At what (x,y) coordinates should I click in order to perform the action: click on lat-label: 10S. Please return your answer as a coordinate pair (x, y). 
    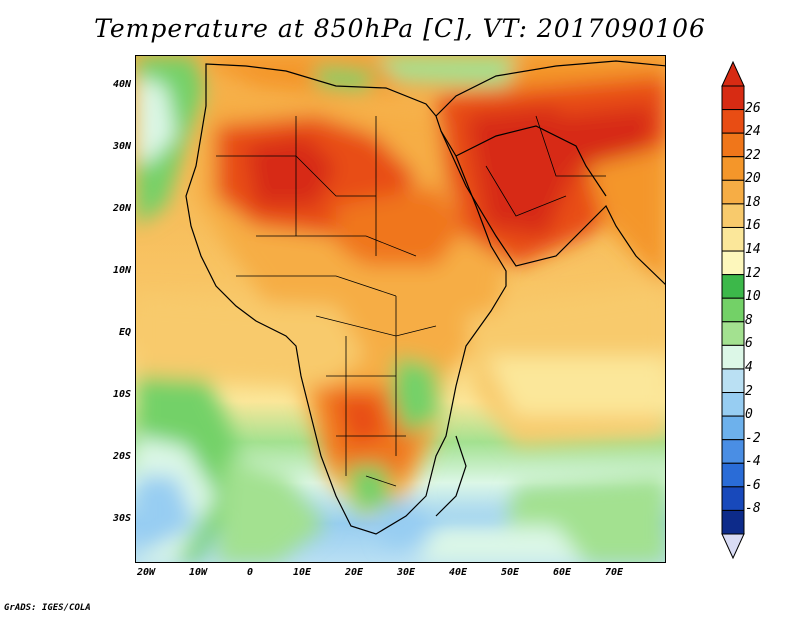
    Looking at the image, I should click on (121, 394).